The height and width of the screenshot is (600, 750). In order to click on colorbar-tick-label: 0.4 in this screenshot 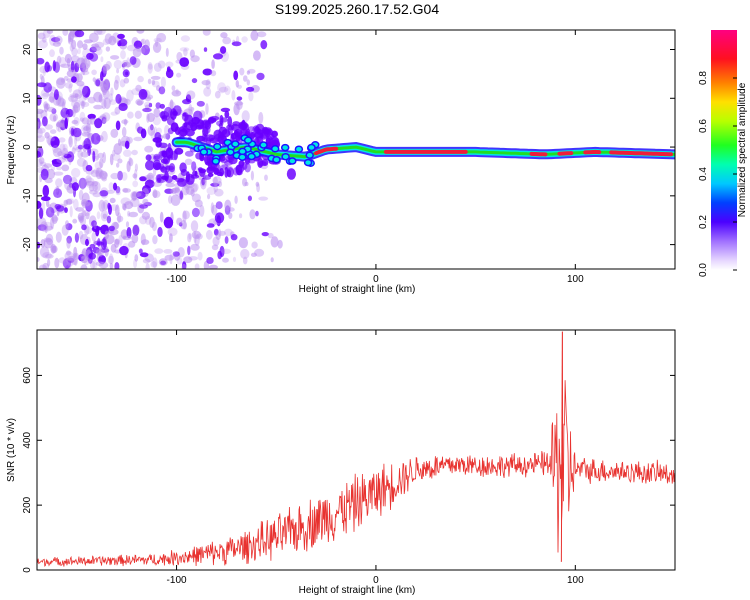, I will do `click(703, 174)`.